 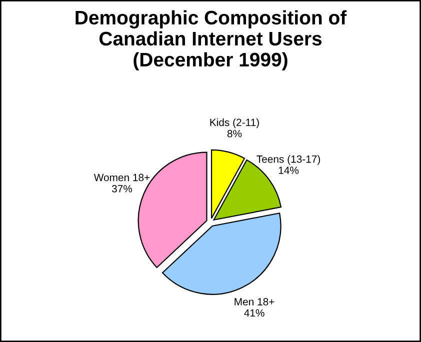 What do you see at coordinates (122, 188) in the screenshot?
I see `data-label: 37%` at bounding box center [122, 188].